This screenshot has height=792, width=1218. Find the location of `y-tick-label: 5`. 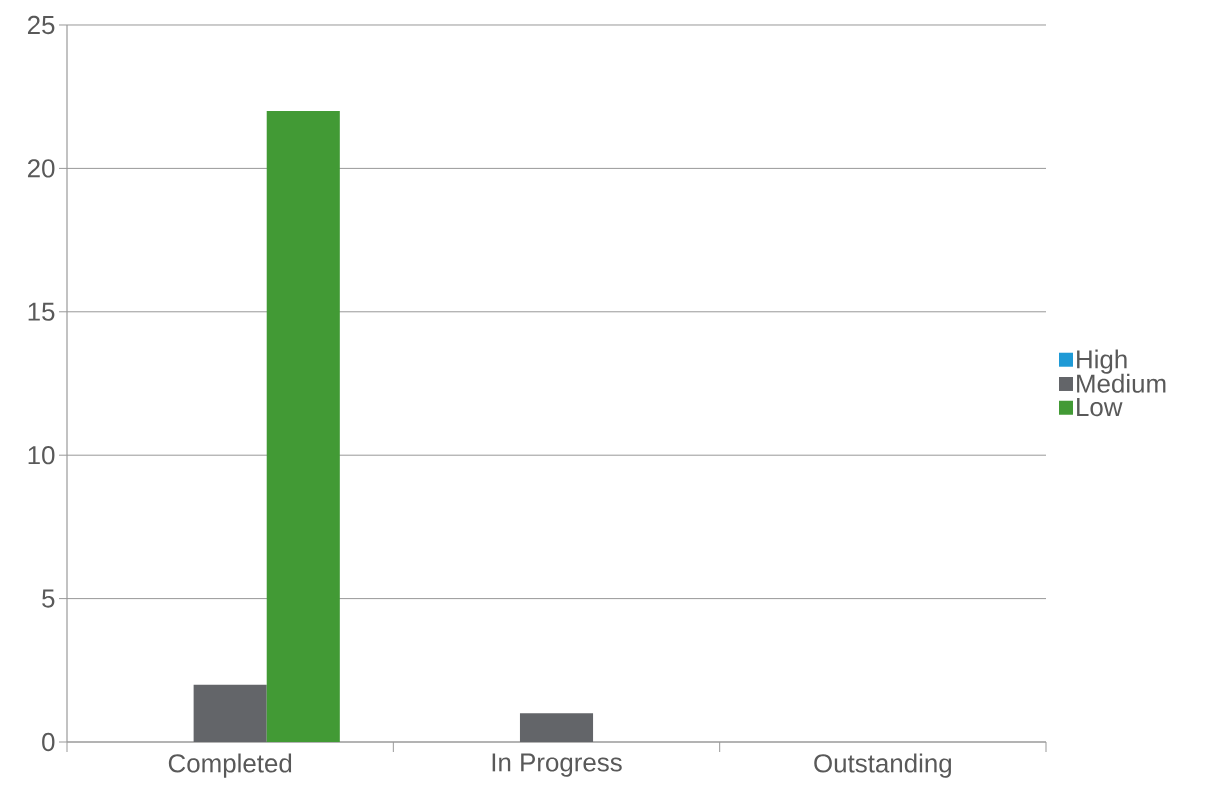

y-tick-label: 5 is located at coordinates (48, 598).